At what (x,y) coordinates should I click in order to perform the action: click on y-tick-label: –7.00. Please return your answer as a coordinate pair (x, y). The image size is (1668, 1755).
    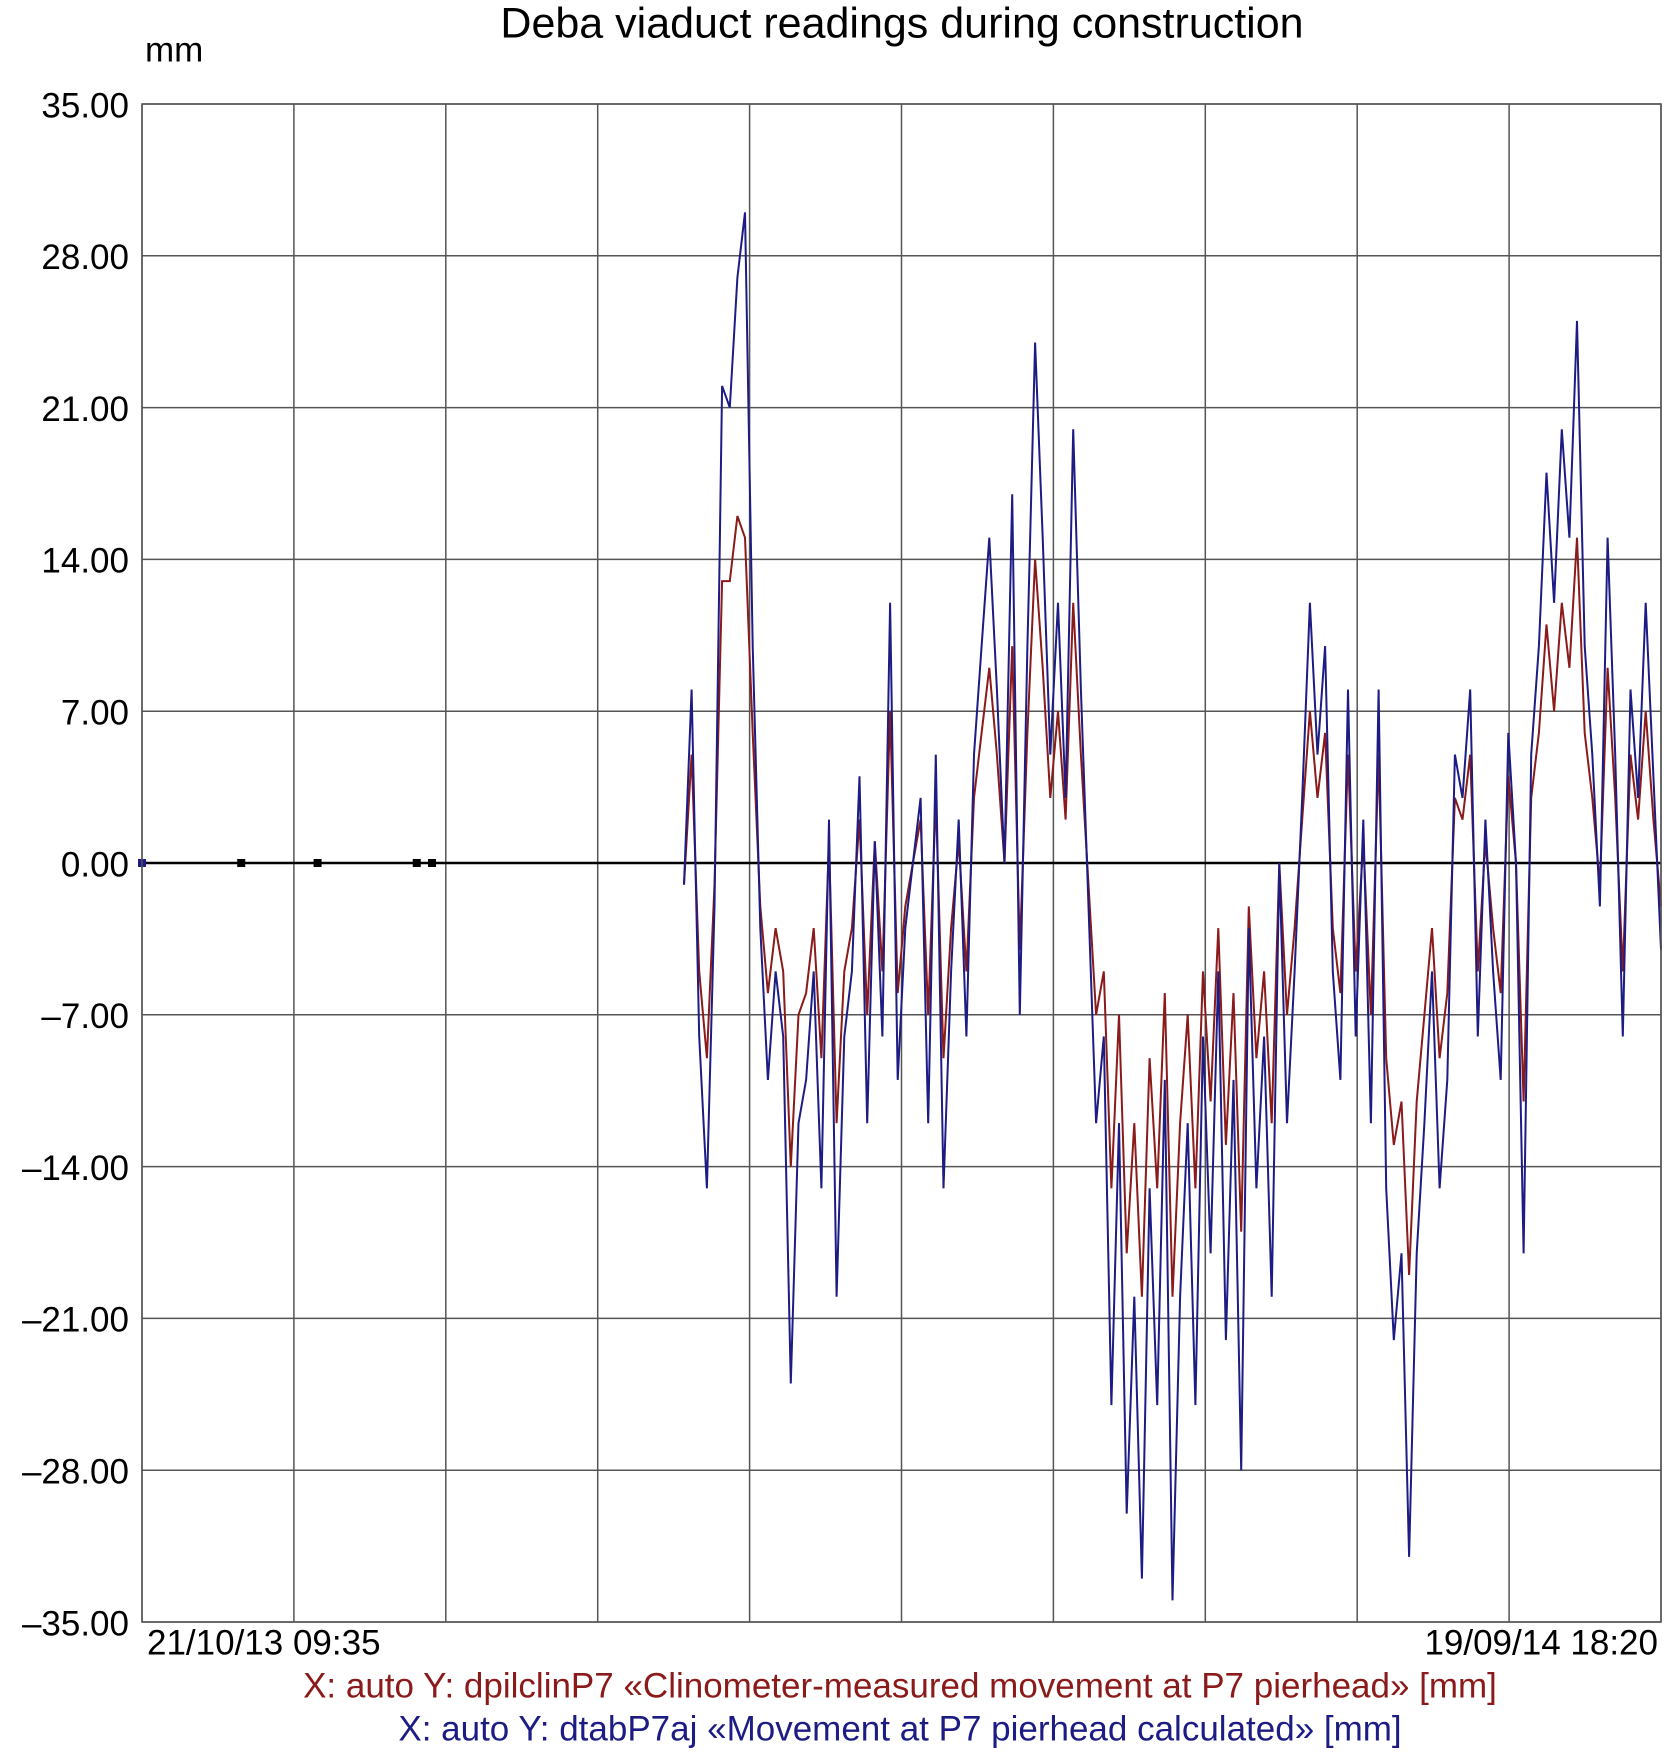
    Looking at the image, I should click on (85, 1016).